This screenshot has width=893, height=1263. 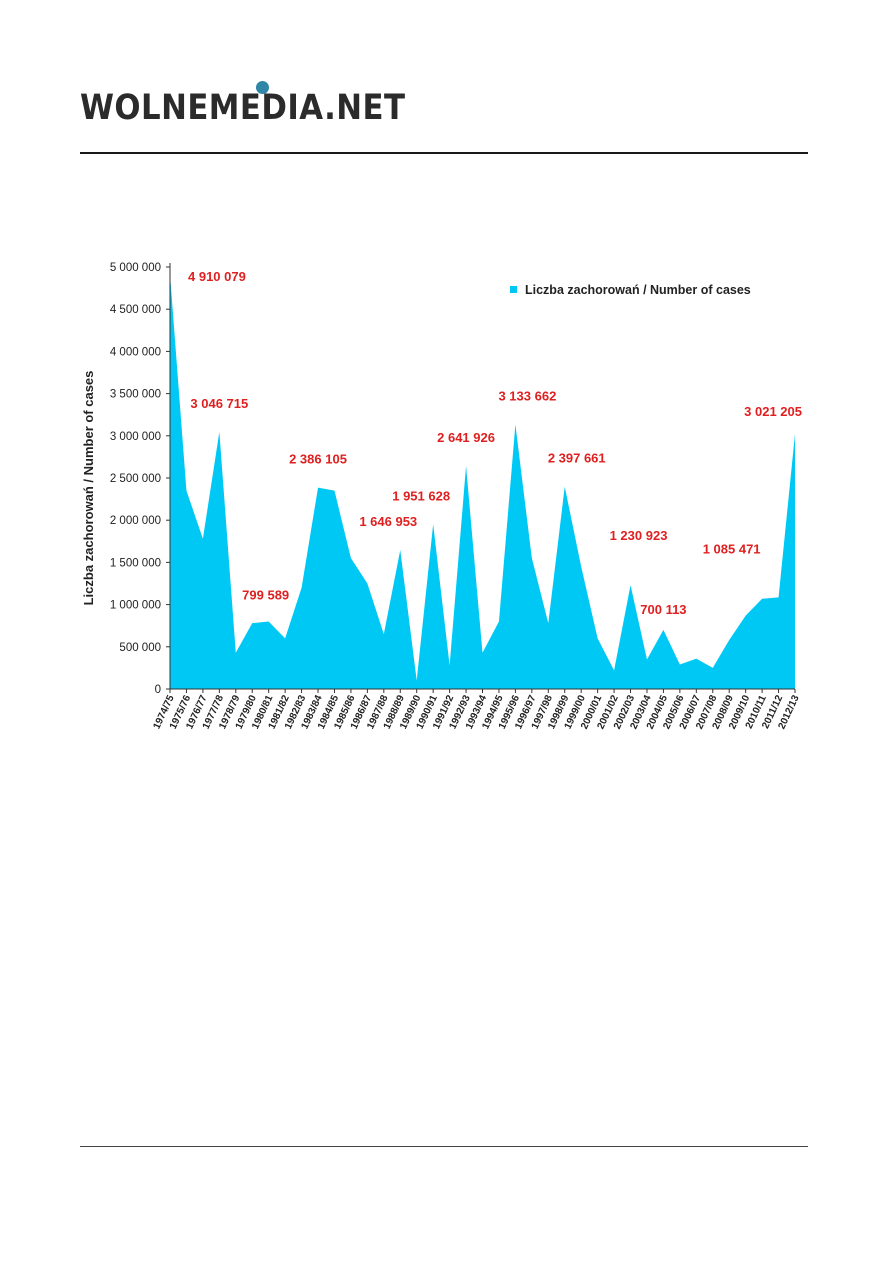 I want to click on data-label: 1 951 628, so click(x=421, y=495).